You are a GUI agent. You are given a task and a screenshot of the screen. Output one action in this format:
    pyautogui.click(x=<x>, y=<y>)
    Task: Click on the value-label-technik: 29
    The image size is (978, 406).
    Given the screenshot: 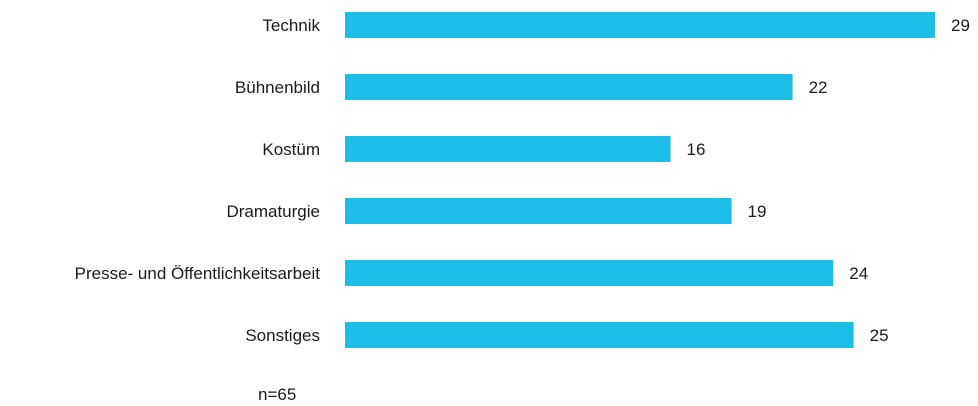 What is the action you would take?
    pyautogui.click(x=960, y=25)
    